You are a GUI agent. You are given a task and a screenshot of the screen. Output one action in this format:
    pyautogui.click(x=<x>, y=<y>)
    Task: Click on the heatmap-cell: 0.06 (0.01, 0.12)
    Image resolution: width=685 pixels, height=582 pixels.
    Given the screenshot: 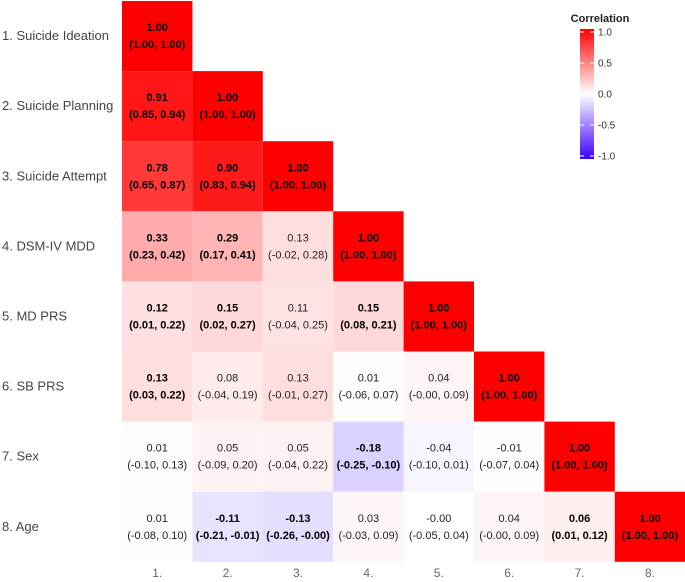 What is the action you would take?
    pyautogui.click(x=579, y=526)
    